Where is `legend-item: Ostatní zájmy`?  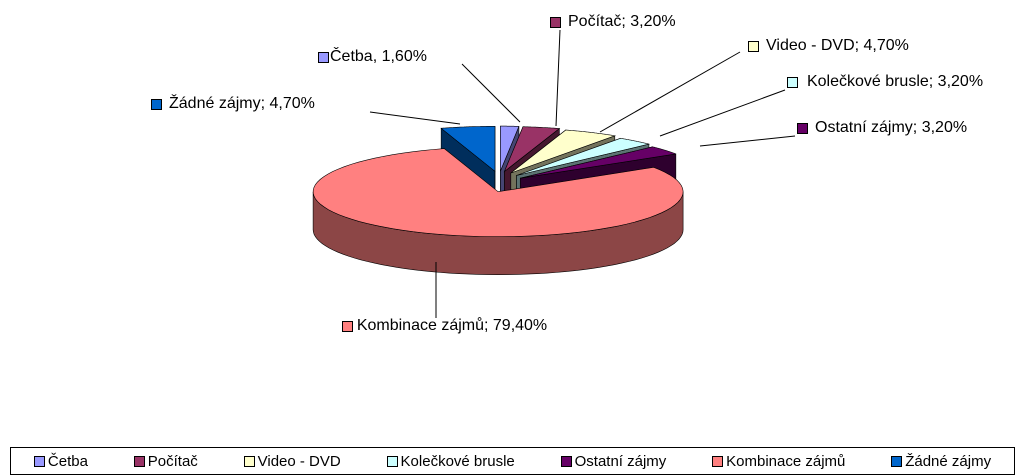
legend-item: Ostatní zájmy is located at coordinates (613, 461).